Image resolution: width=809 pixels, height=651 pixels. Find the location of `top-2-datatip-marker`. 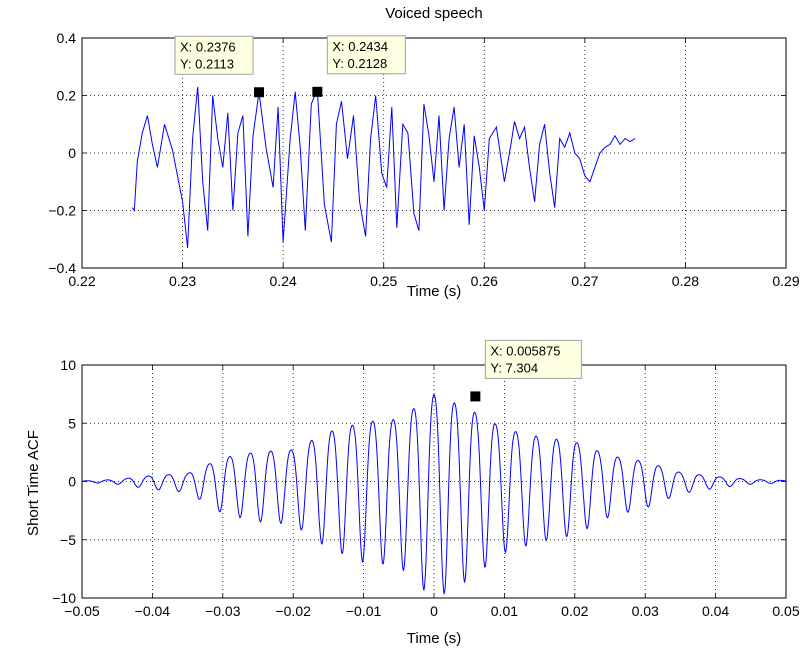

top-2-datatip-marker is located at coordinates (317, 91).